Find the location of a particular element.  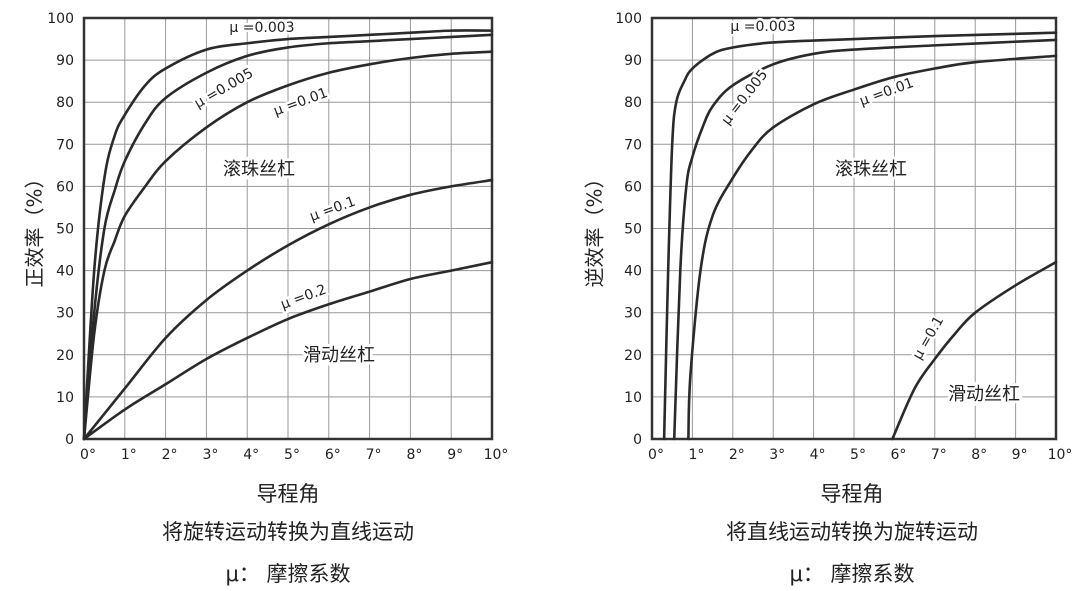

chart-subtitle: 将旋转运动转换为直线运动 is located at coordinates (288, 532).